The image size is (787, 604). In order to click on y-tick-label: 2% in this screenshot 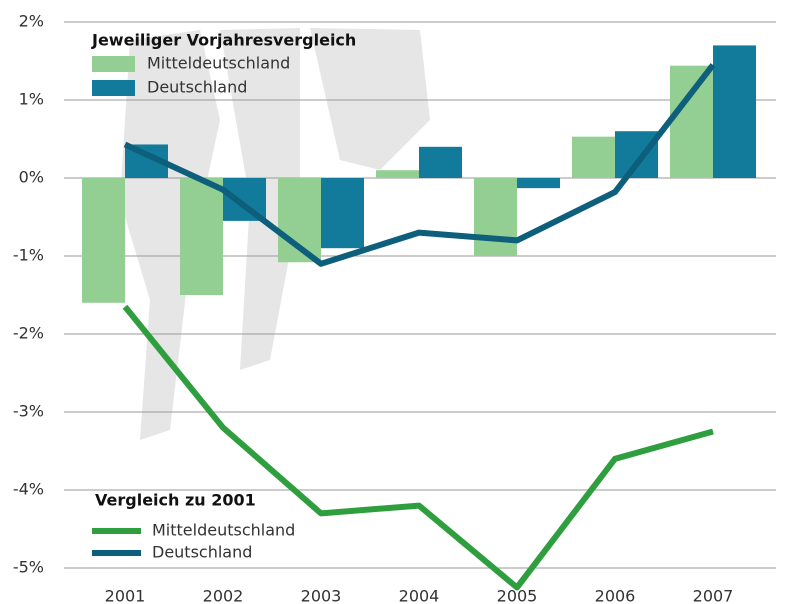, I will do `click(31, 21)`.